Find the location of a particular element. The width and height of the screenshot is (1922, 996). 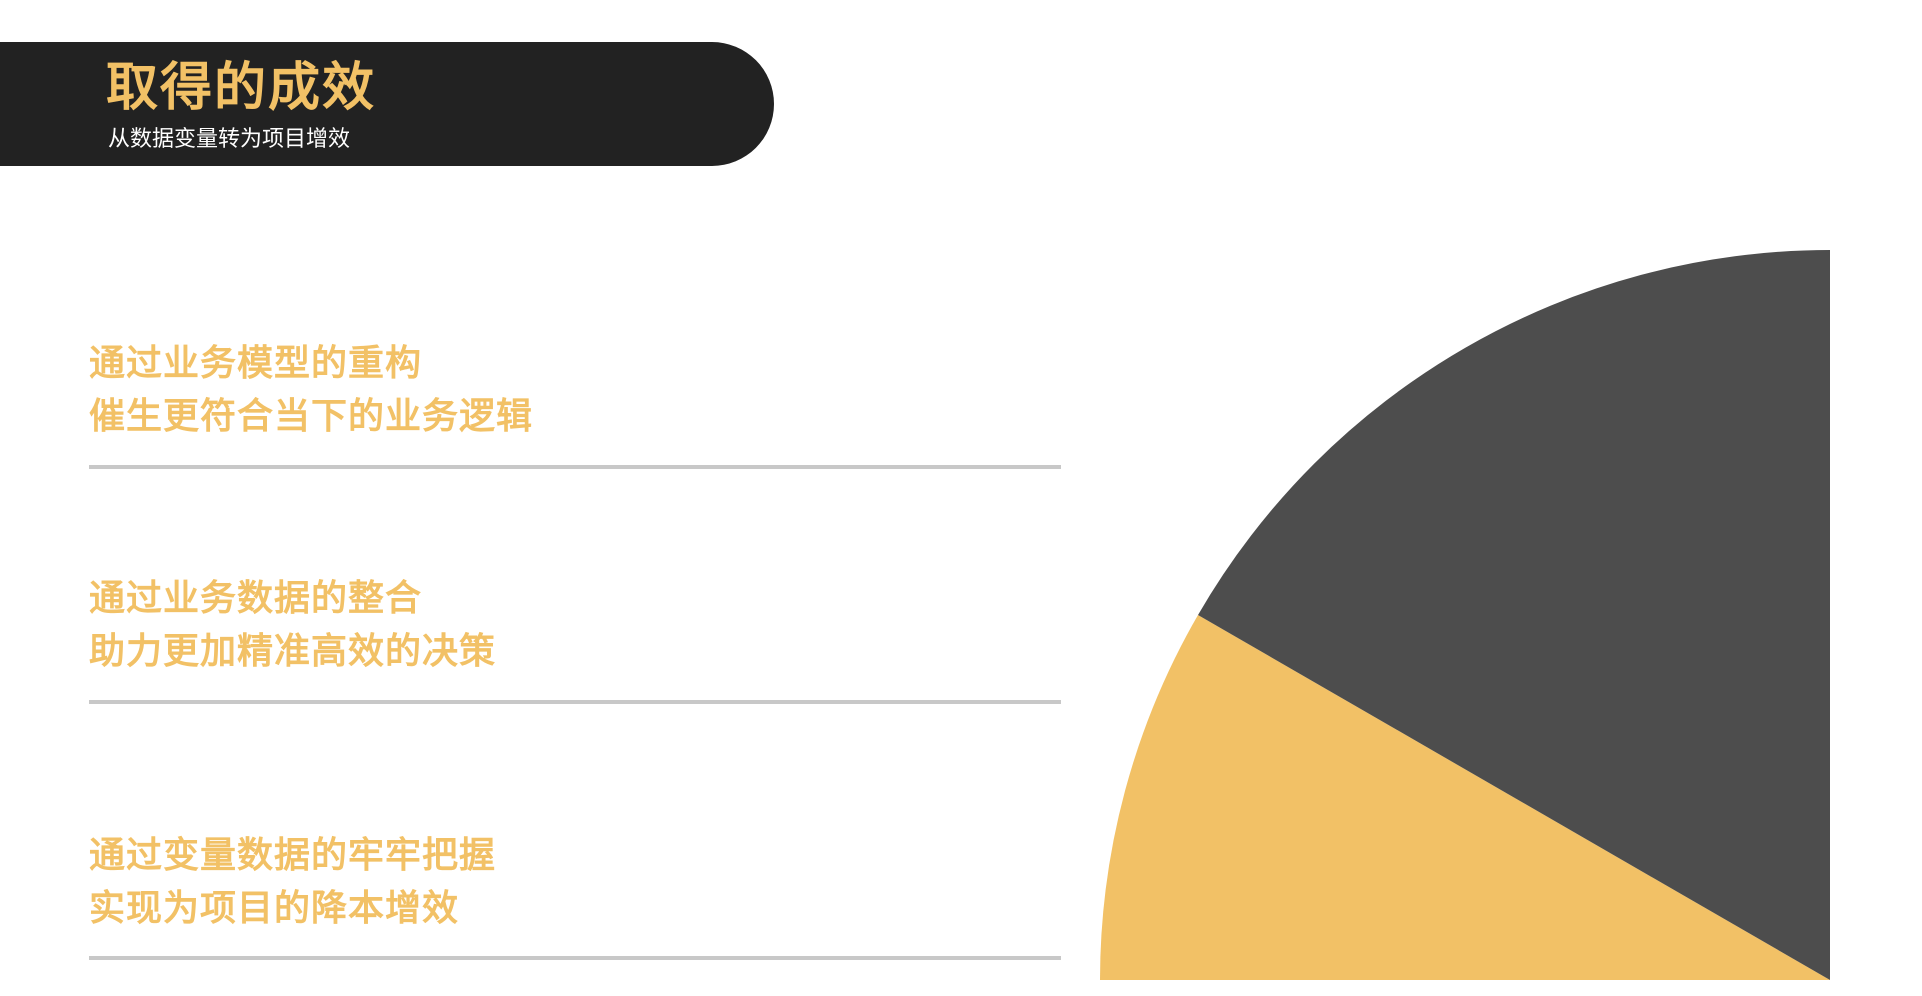

result-item: 通过业务模型的重构 催生更符合当下的业务逻辑 is located at coordinates (575, 403).